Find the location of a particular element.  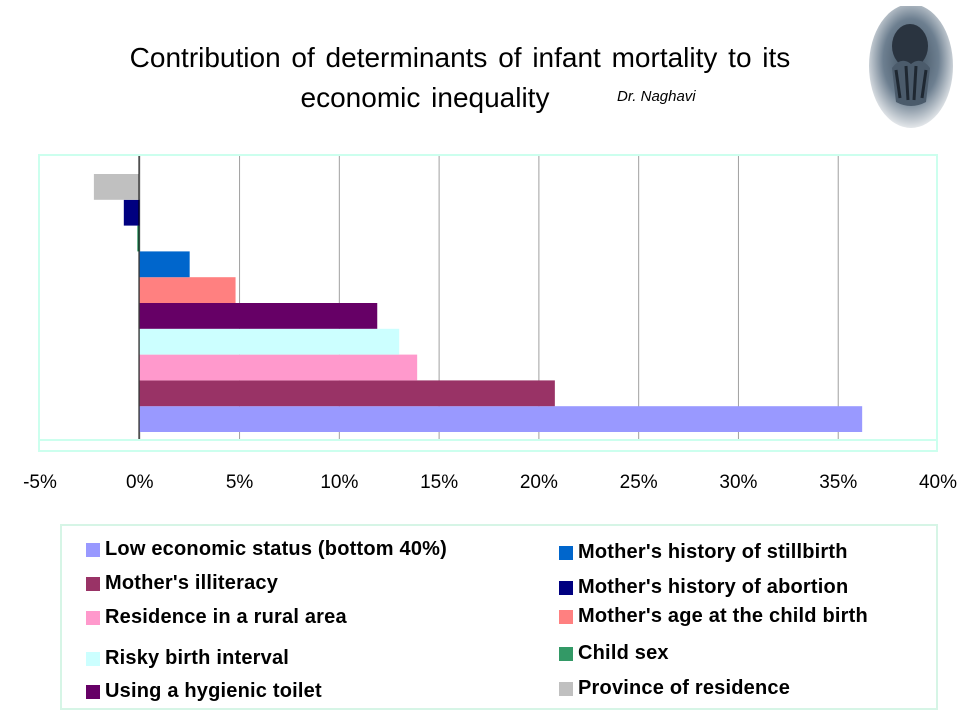

legend-item-rural-residence: Residence in a rural area is located at coordinates (216, 617).